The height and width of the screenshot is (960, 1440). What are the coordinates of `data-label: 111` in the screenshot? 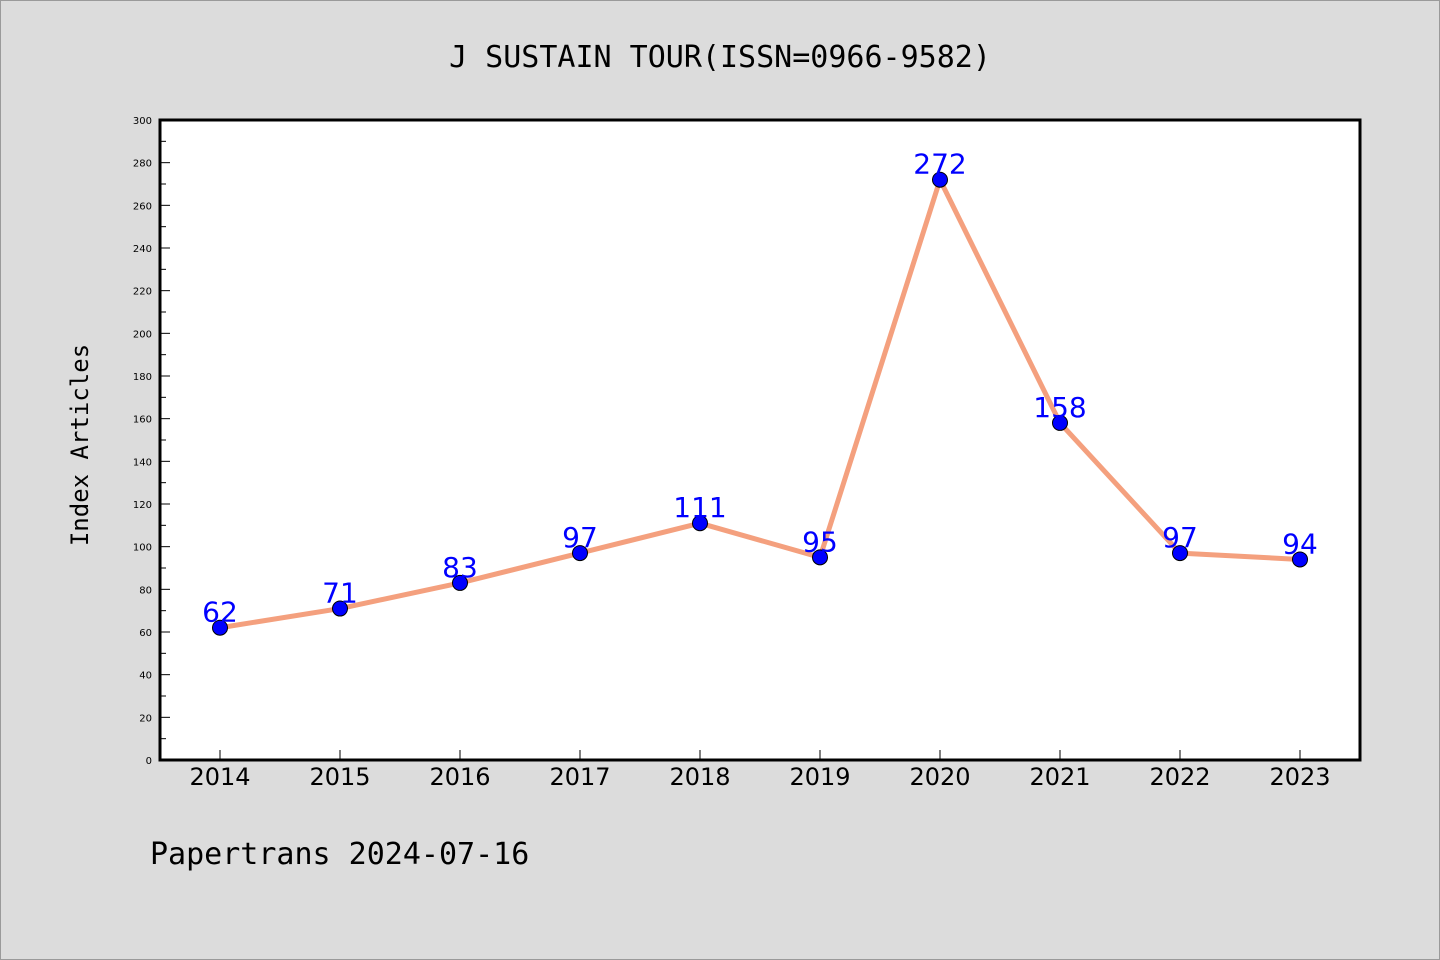 It's located at (699, 507).